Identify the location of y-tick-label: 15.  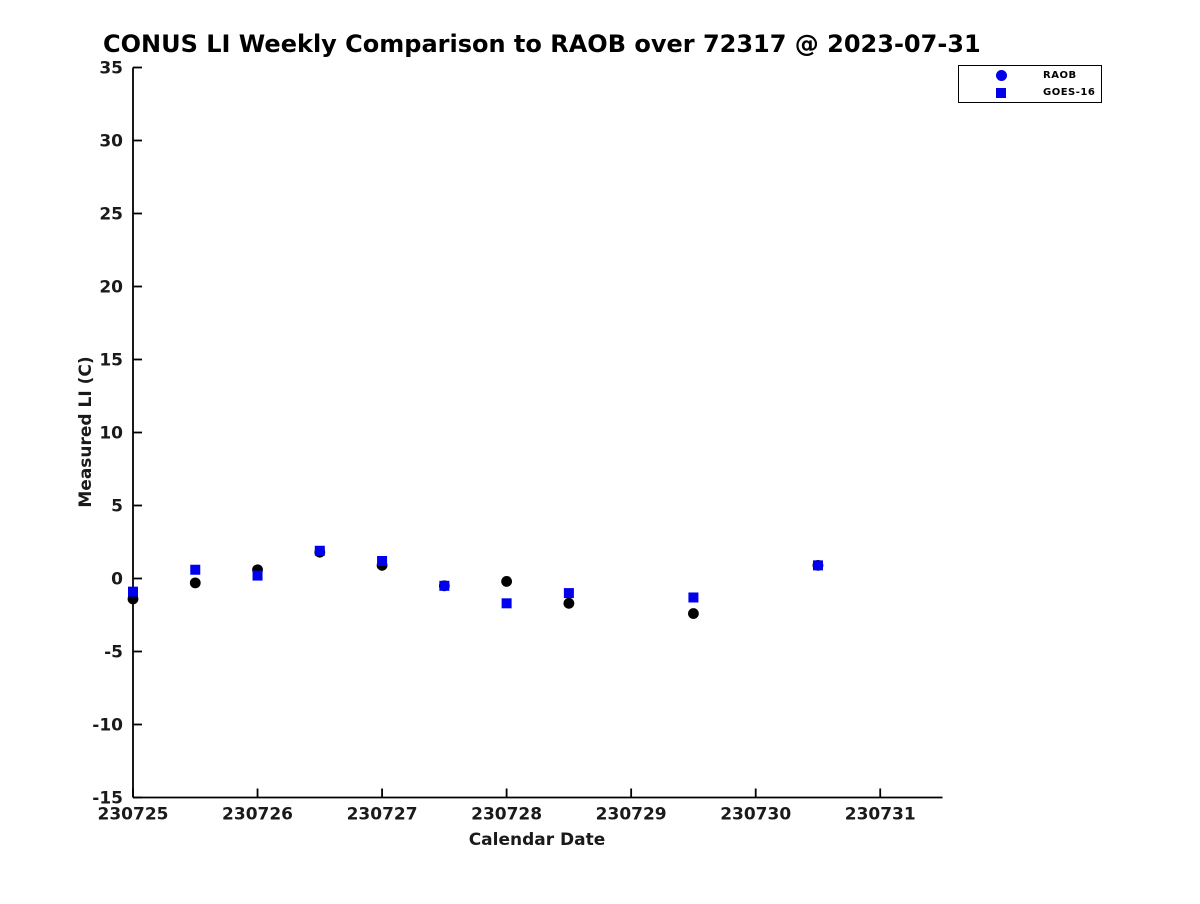
(111, 361).